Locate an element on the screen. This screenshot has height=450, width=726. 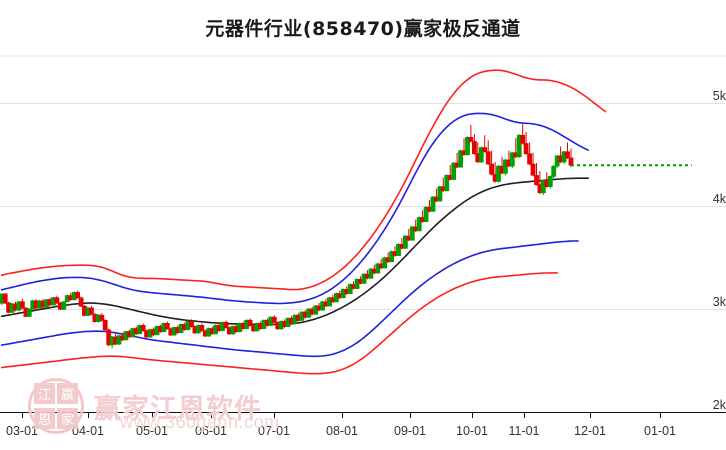
x-axis-tick-label: 11-01 is located at coordinates (524, 431).